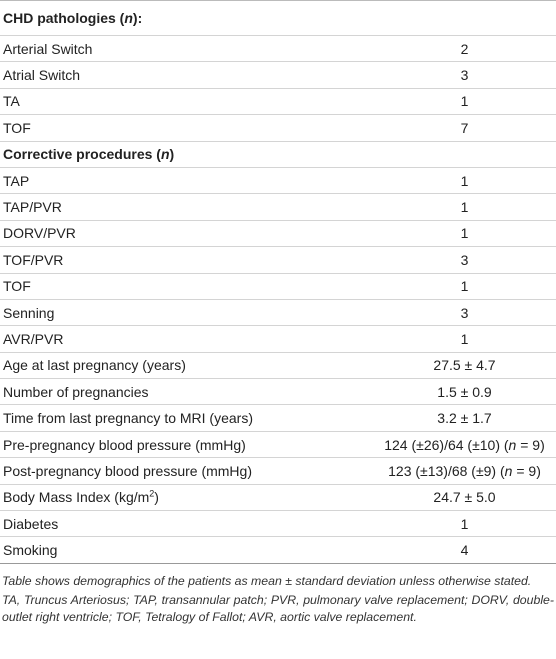  Describe the element at coordinates (186, 392) in the screenshot. I see `row-label: Number of pregnancies` at that location.